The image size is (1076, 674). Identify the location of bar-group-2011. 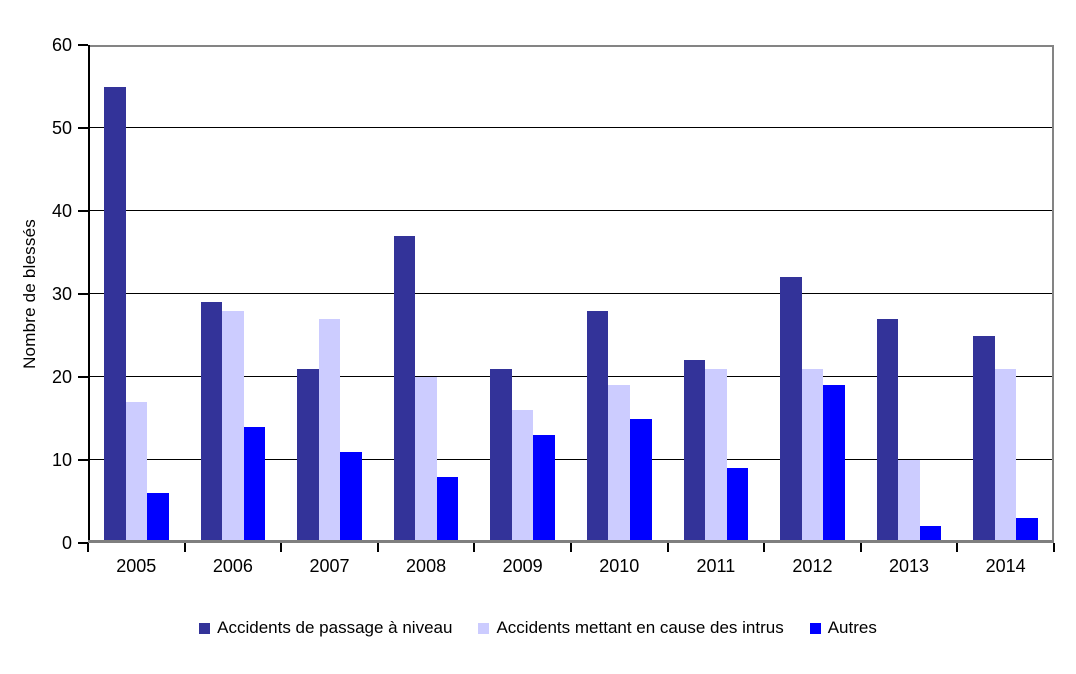
(716, 294).